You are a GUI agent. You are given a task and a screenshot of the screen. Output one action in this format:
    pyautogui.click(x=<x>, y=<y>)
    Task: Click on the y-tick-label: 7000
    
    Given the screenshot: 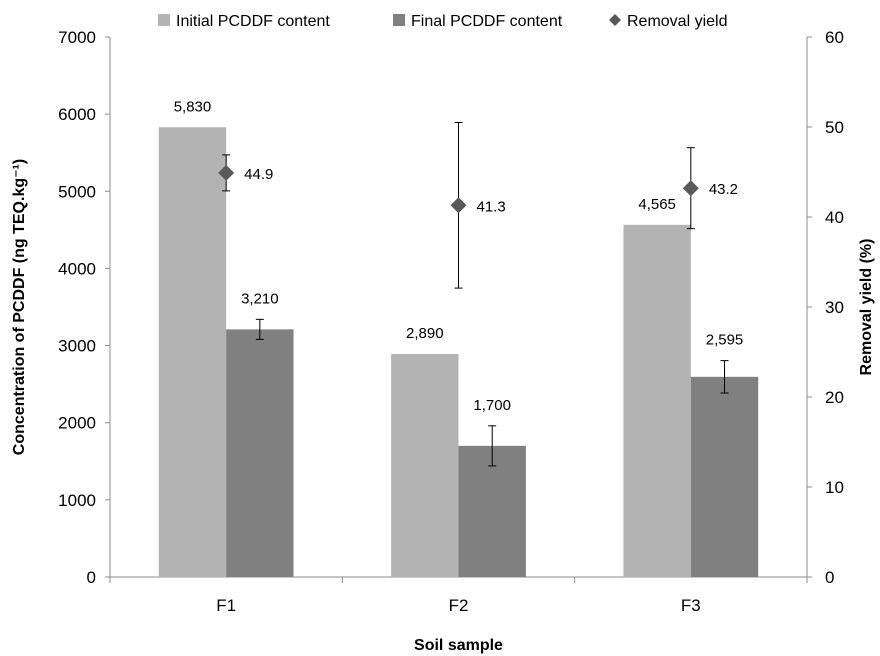 What is the action you would take?
    pyautogui.click(x=77, y=37)
    